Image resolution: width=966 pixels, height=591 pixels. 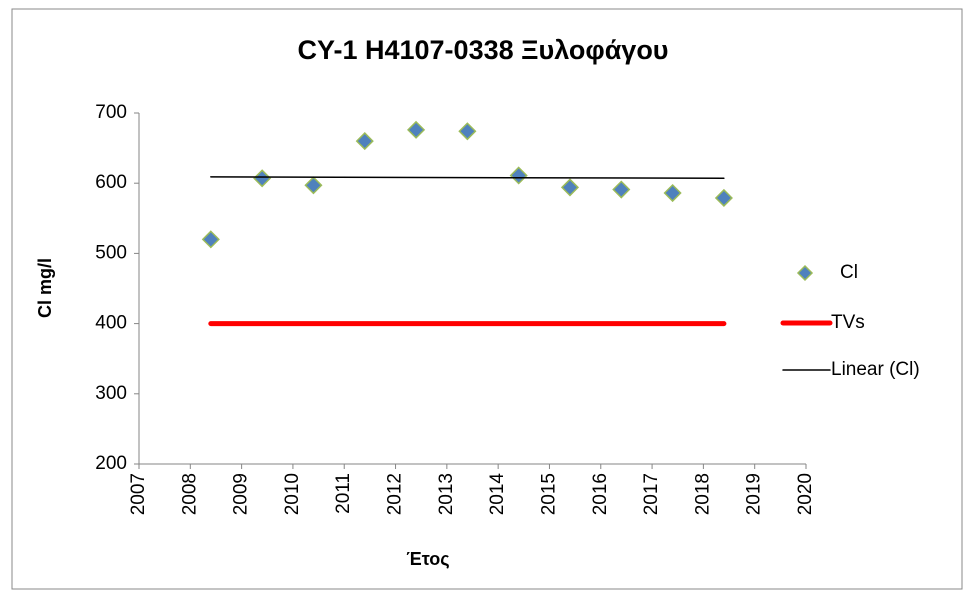 I want to click on chart-title: CY-1 H4107-0338 Ξυλοφάγου, so click(x=482, y=50).